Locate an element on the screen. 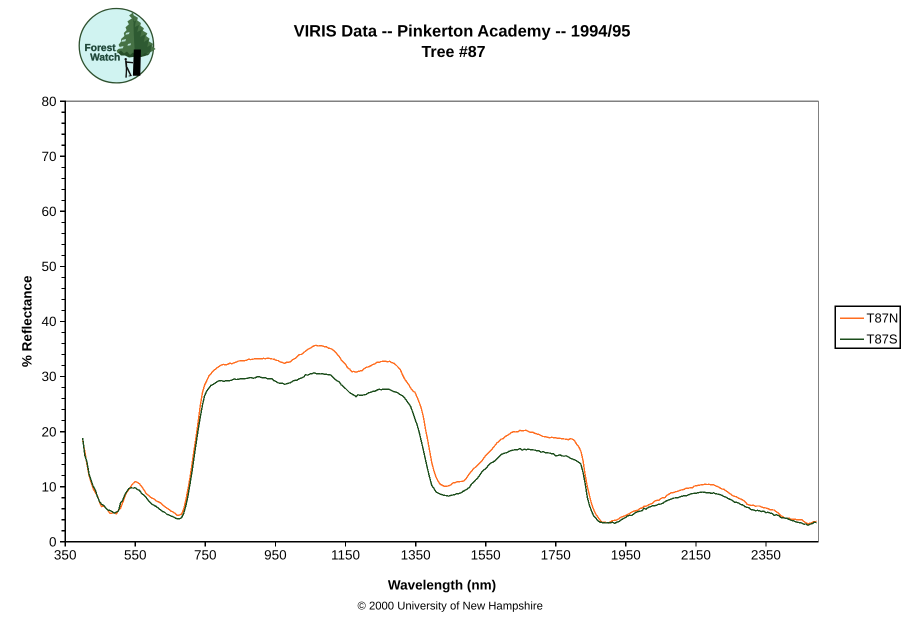  svg-text: Forest is located at coordinates (101, 48).